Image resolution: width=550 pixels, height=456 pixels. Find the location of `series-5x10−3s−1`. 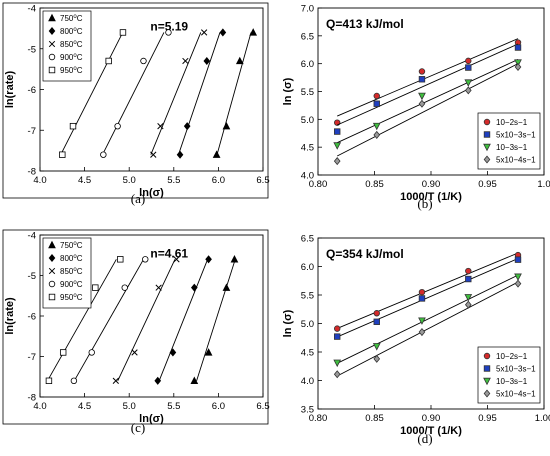

series-5x10−3s−1 is located at coordinates (428, 298).